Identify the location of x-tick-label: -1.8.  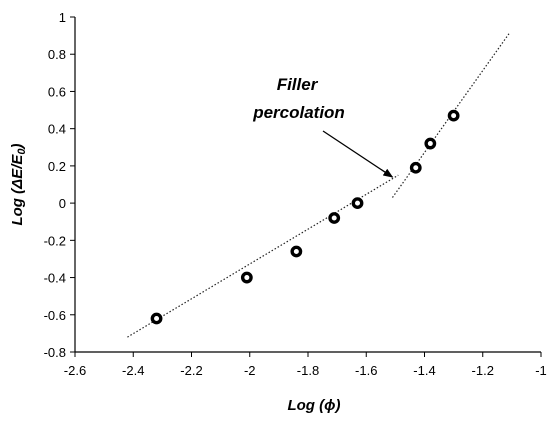
(308, 370).